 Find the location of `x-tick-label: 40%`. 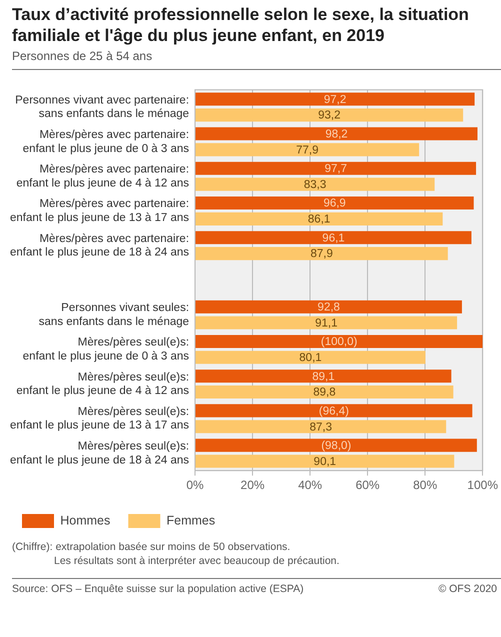

x-tick-label: 40% is located at coordinates (310, 485).